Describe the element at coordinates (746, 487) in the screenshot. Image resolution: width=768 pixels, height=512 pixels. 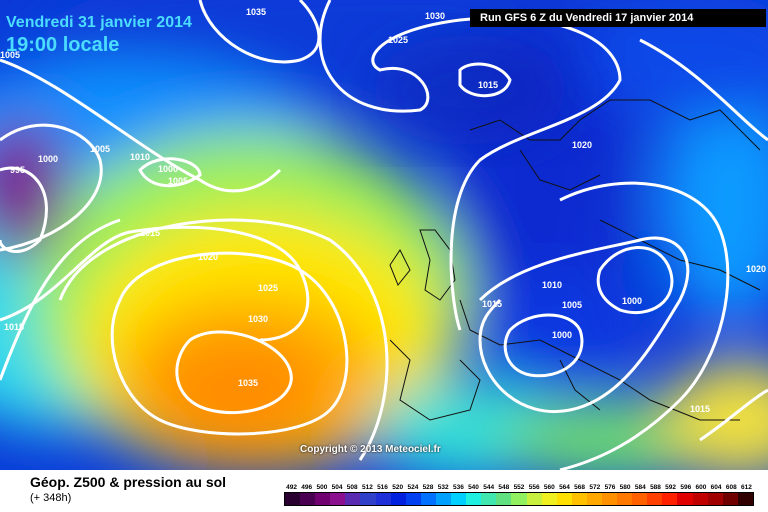
I see `legend-tick-label: 612` at that location.